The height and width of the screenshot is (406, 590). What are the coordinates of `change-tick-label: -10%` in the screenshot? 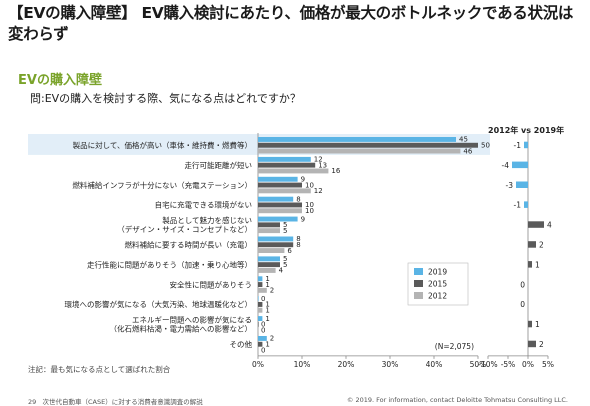 It's located at (487, 364).